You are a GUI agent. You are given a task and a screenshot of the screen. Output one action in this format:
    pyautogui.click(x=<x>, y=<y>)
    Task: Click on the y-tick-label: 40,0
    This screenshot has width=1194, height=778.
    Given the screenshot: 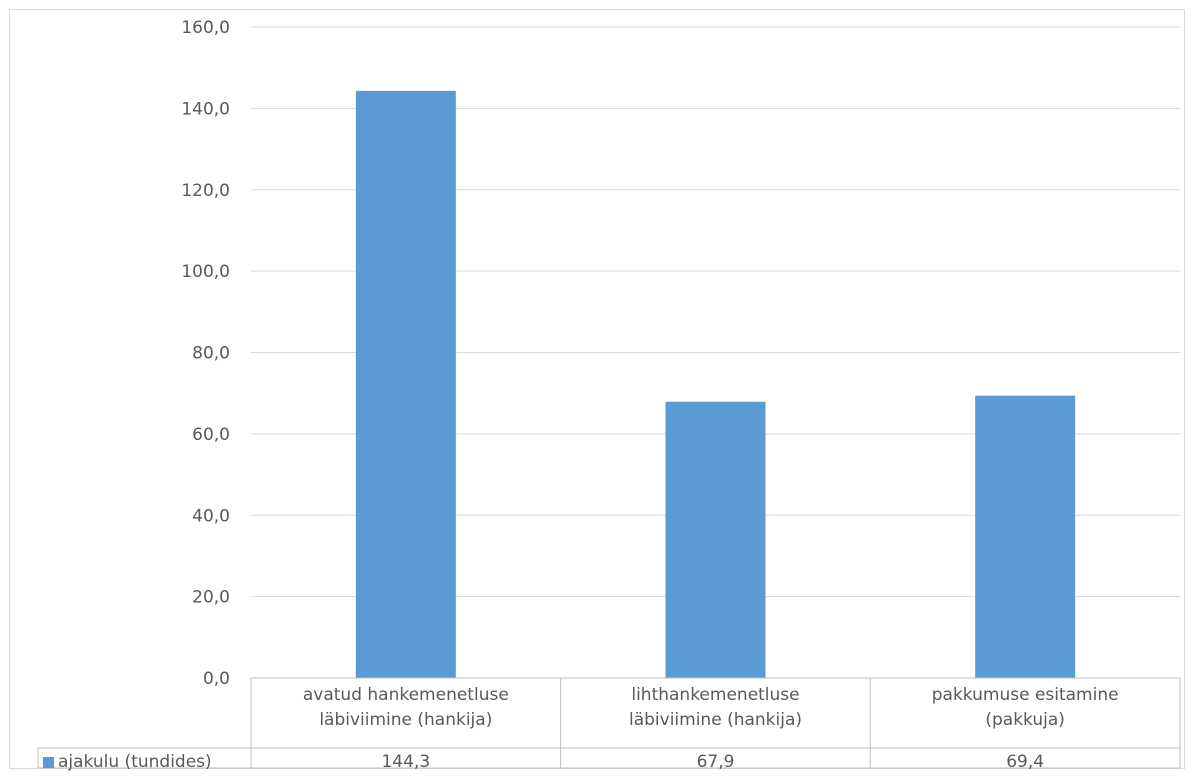 What is the action you would take?
    pyautogui.click(x=211, y=516)
    